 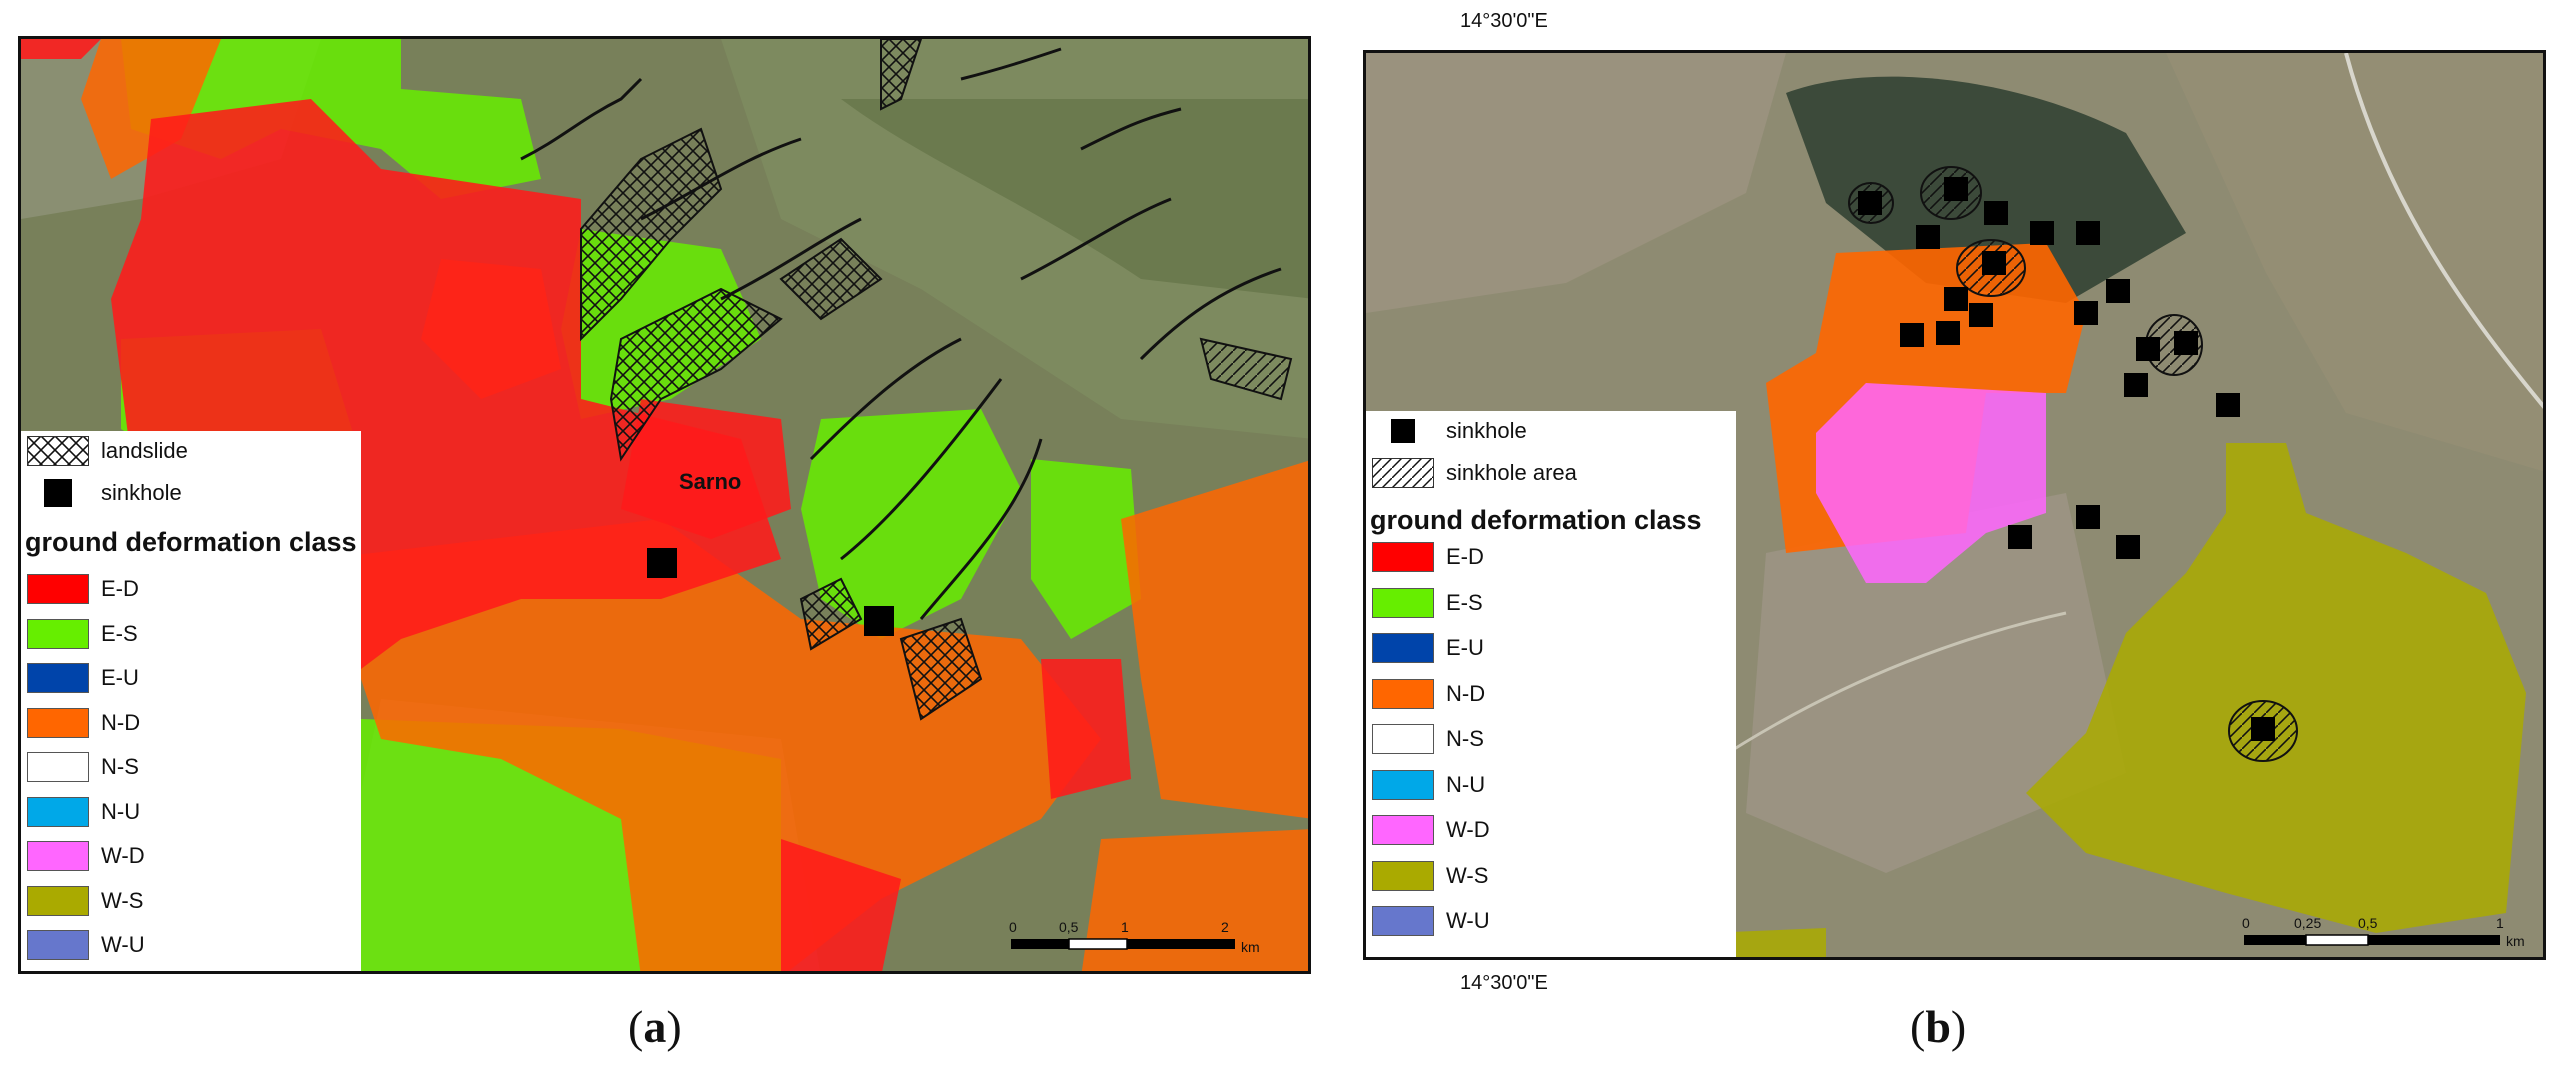 I want to click on scale-tick-label: 0,25, so click(x=2308, y=923).